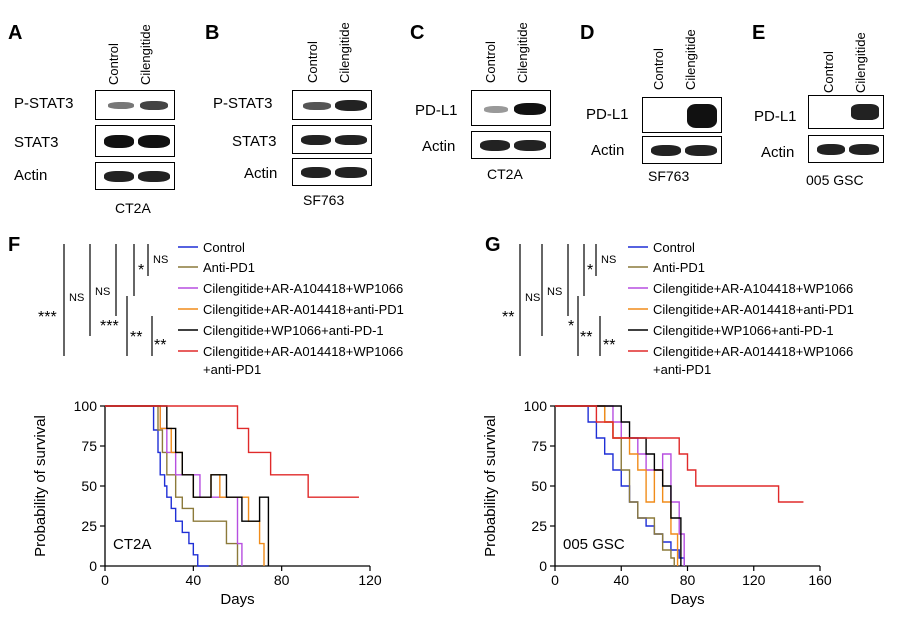 The height and width of the screenshot is (633, 900). Describe the element at coordinates (505, 174) in the screenshot. I see `panel-c-cell-line: CT2A` at that location.